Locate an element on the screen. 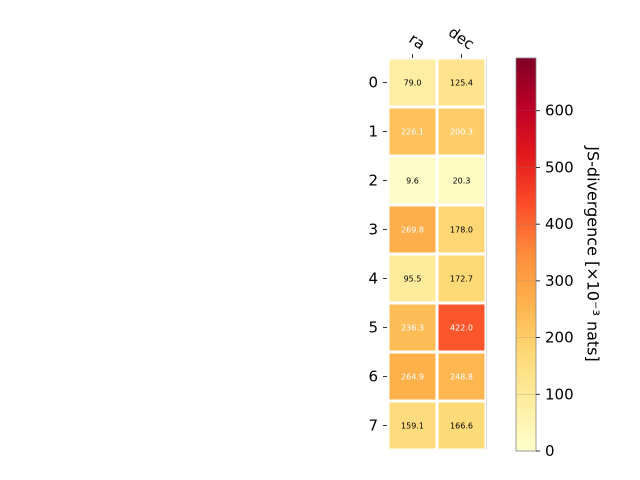 This screenshot has height=480, width=640. cell-value-label: 20.3 is located at coordinates (462, 181).